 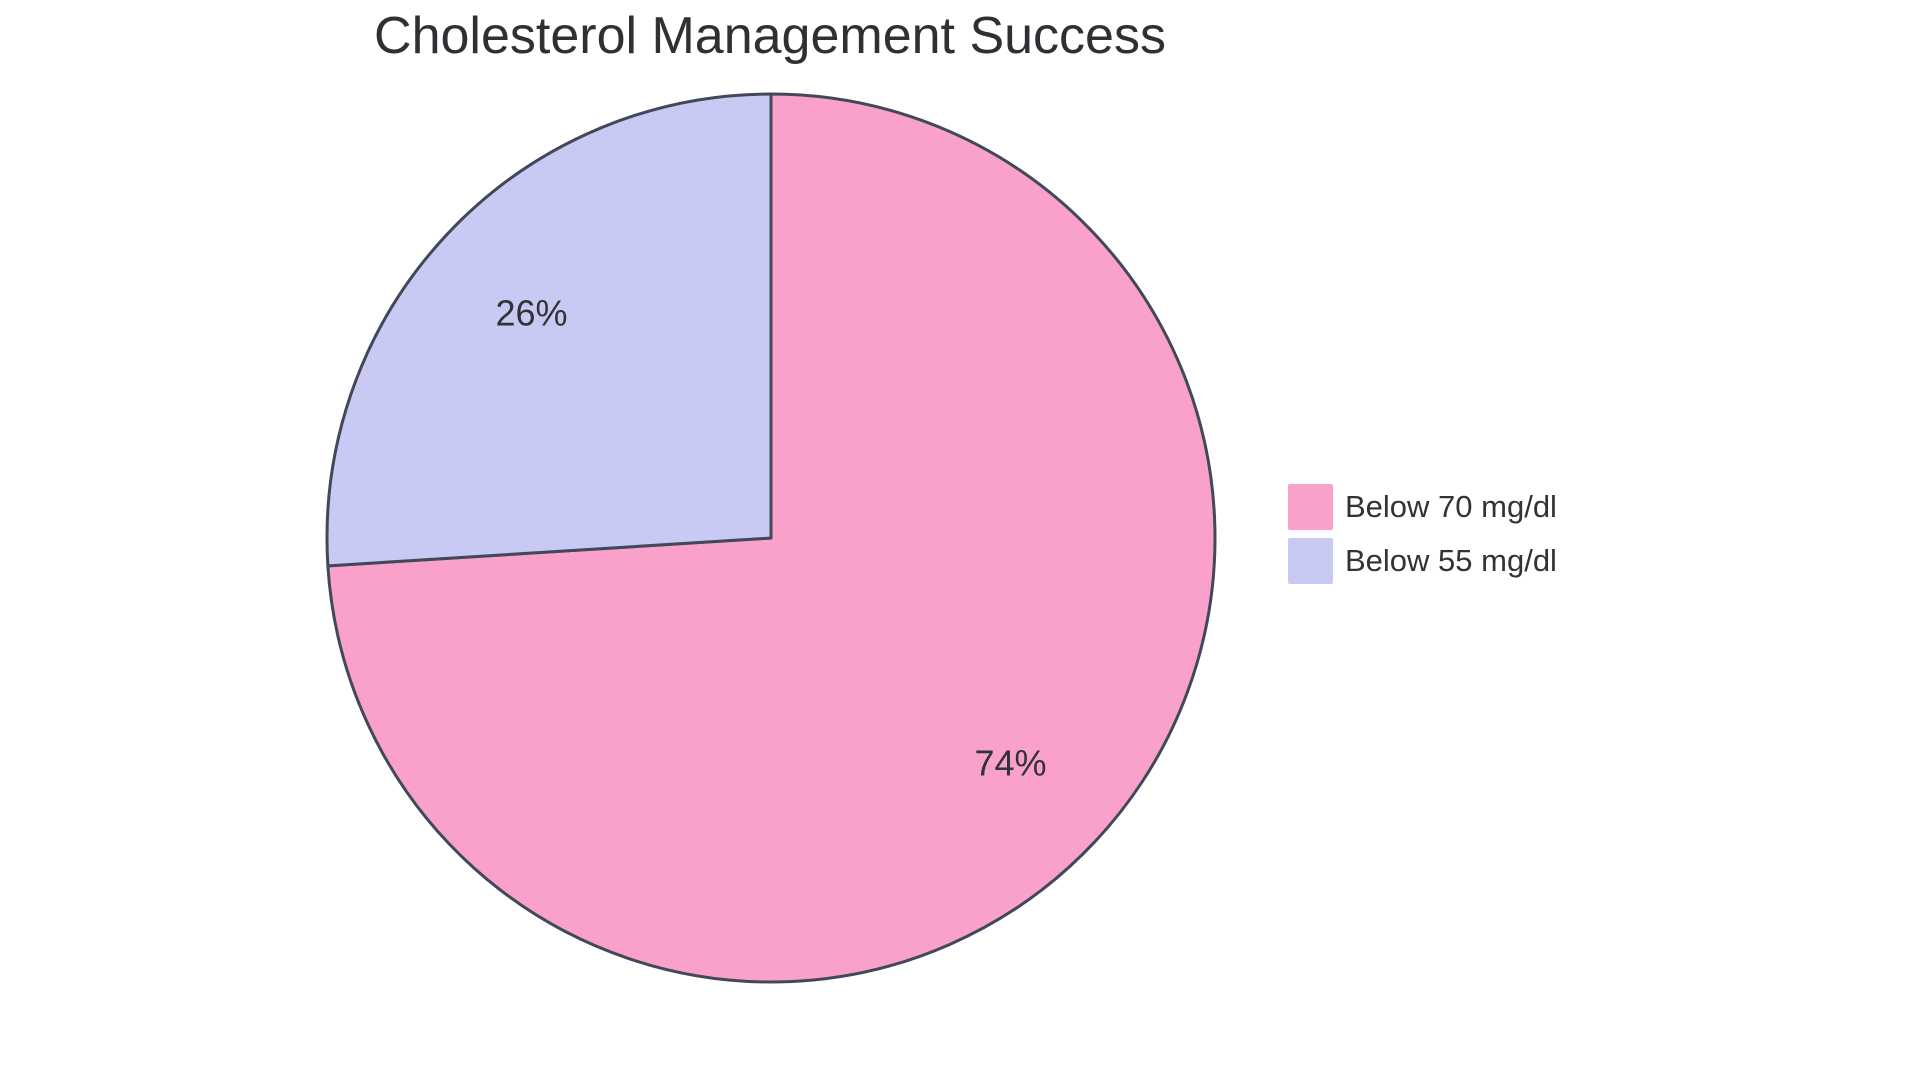 What do you see at coordinates (1451, 506) in the screenshot?
I see `legend-label-below-70: Below 70 mg/dl` at bounding box center [1451, 506].